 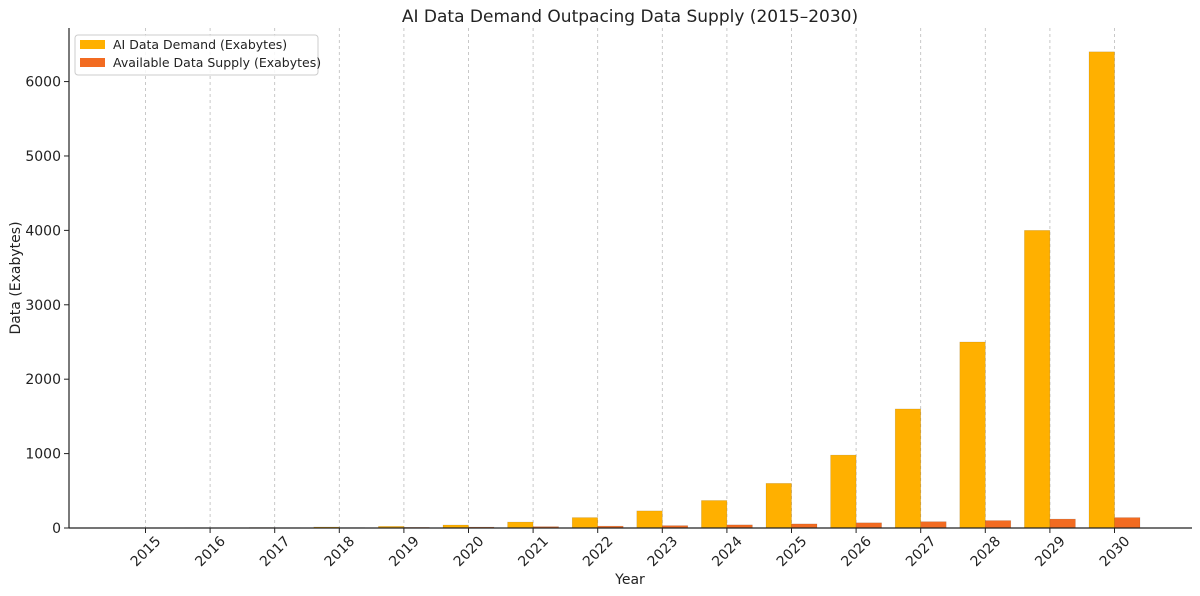 I want to click on bar-demand-2021, so click(x=520, y=525).